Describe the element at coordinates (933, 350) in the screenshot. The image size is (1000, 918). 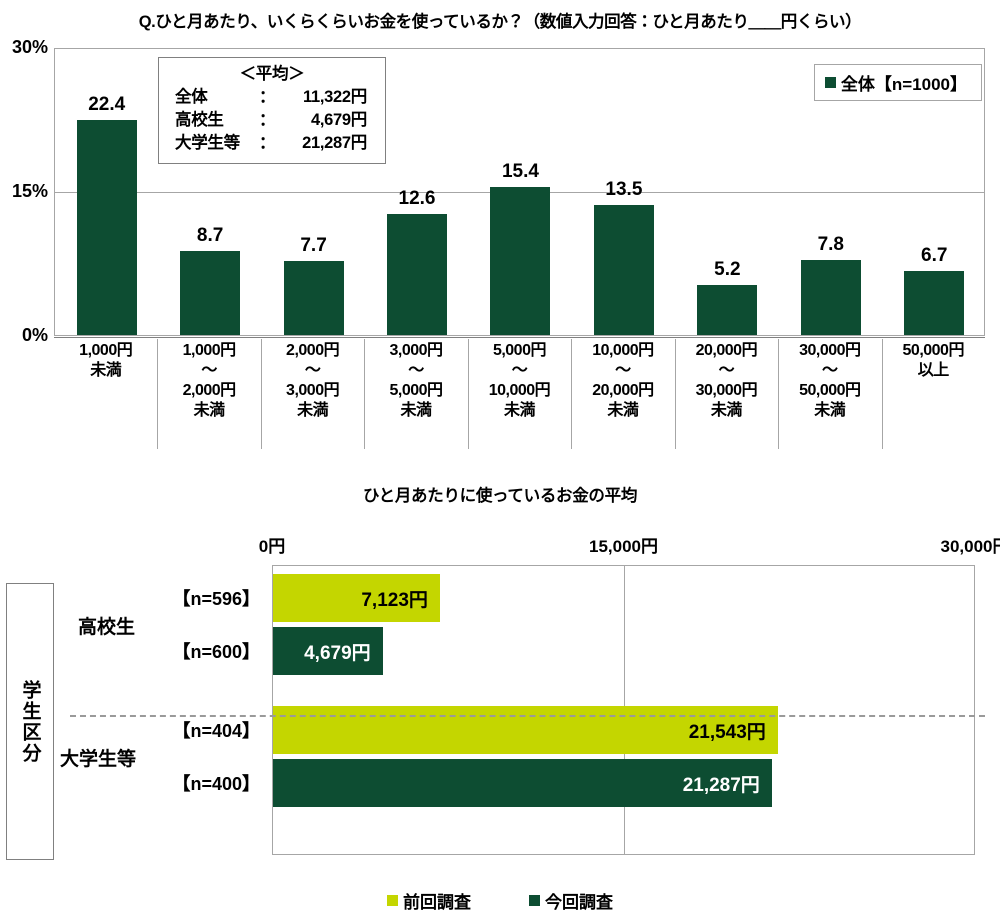
I see `category-label-line: 50,000円` at that location.